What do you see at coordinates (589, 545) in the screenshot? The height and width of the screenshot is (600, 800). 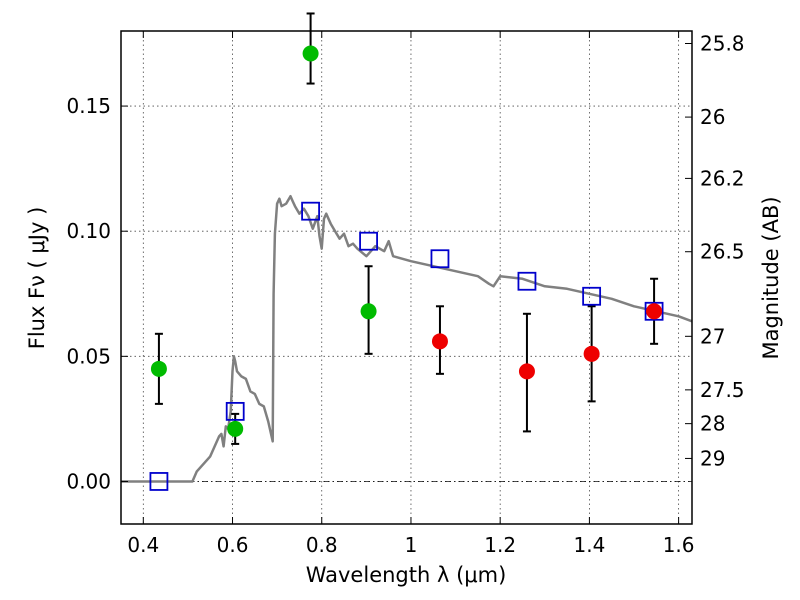 I see `x-tick-label: 1.4` at bounding box center [589, 545].